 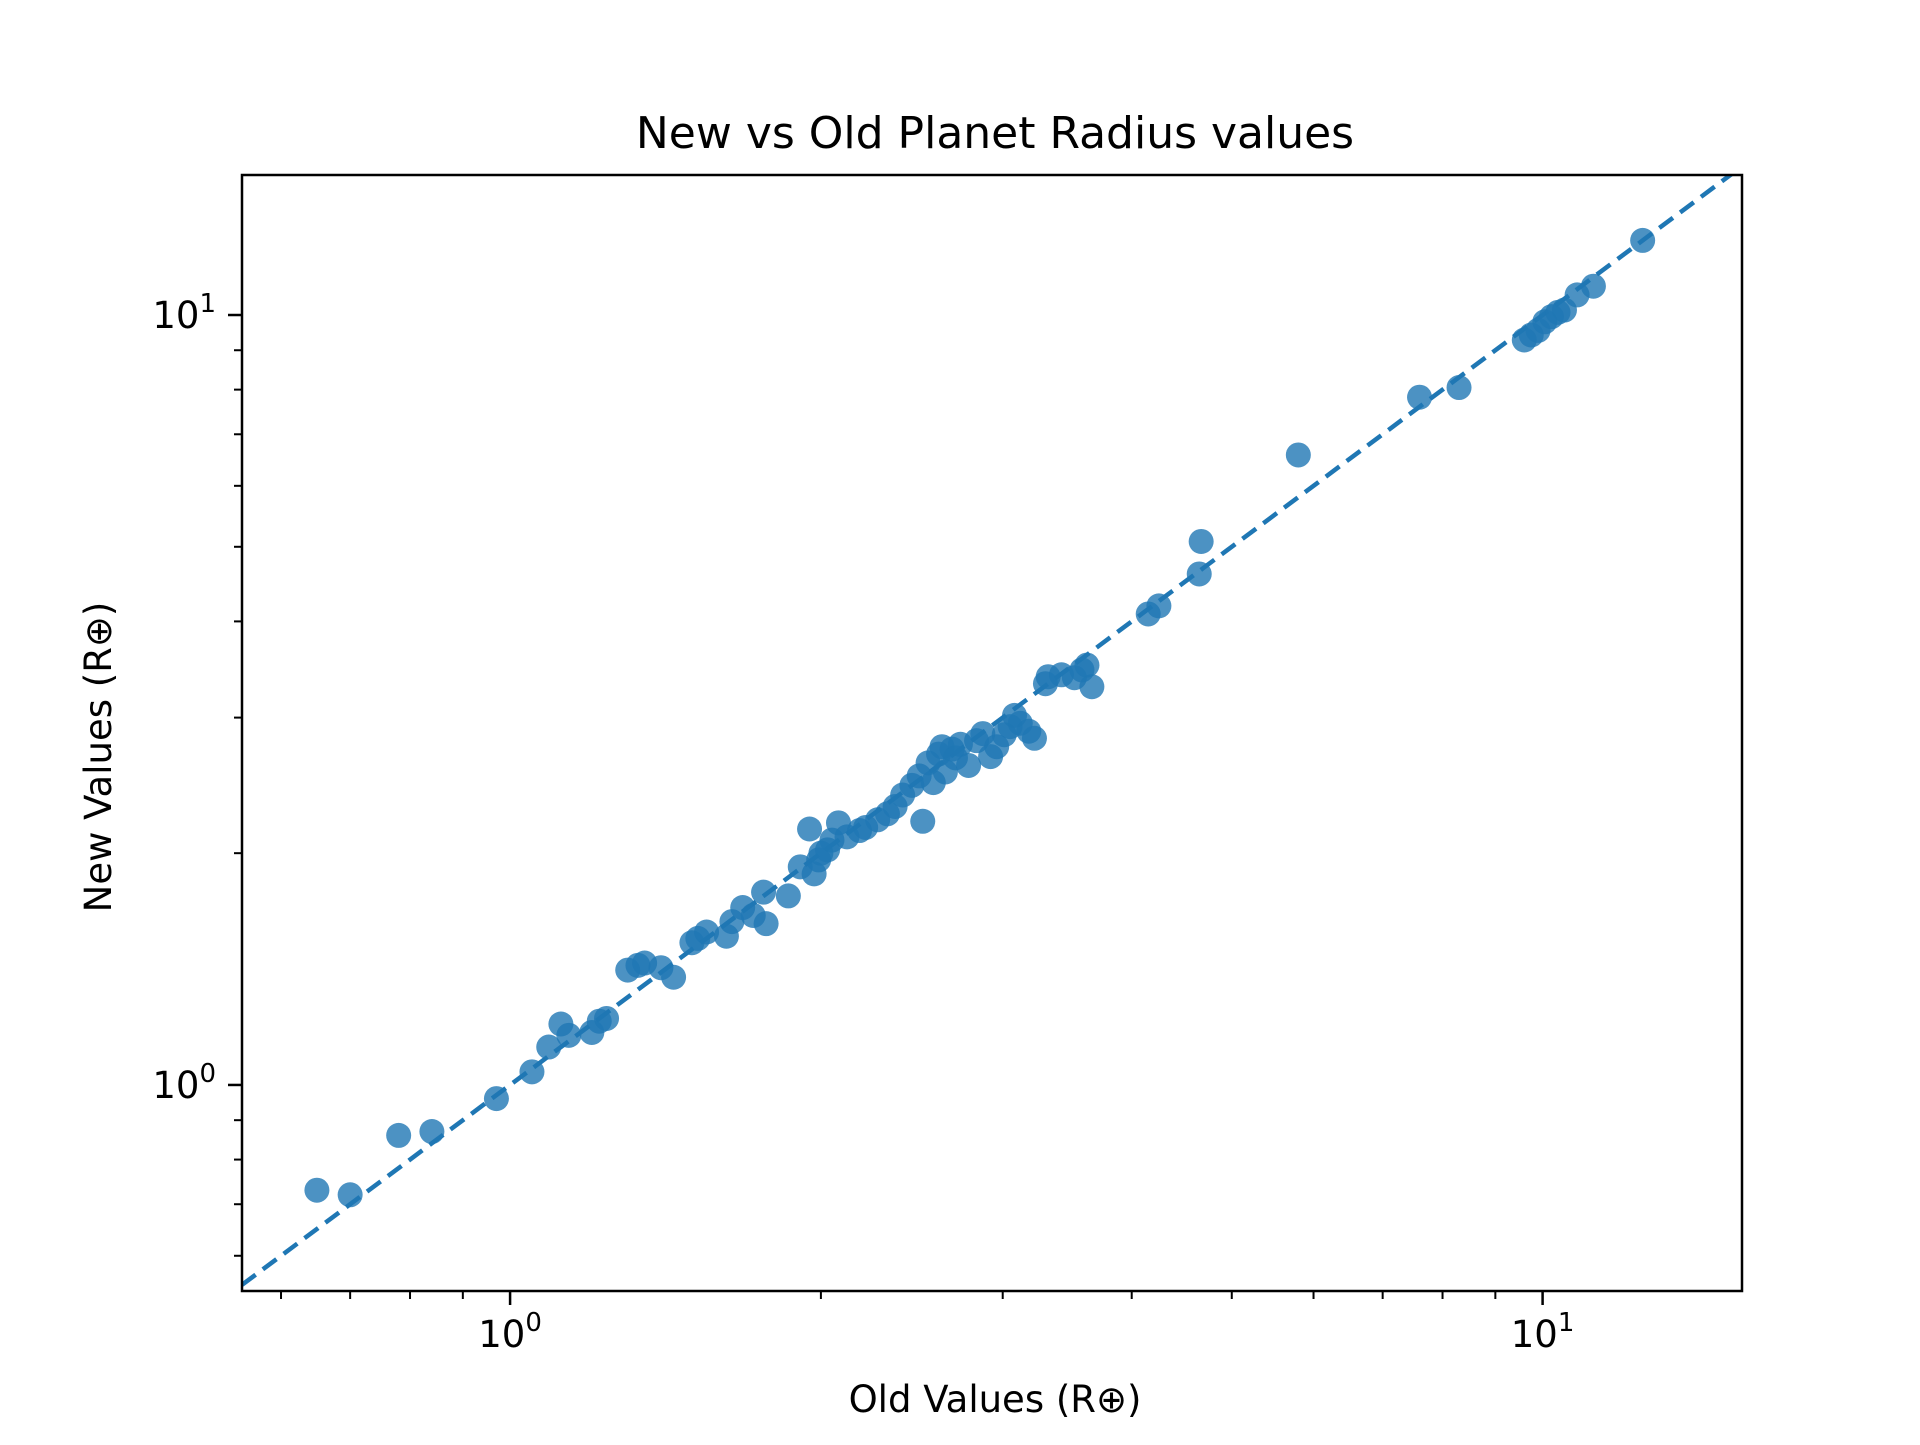 I want to click on x-tick-label: 101, so click(x=1543, y=1332).